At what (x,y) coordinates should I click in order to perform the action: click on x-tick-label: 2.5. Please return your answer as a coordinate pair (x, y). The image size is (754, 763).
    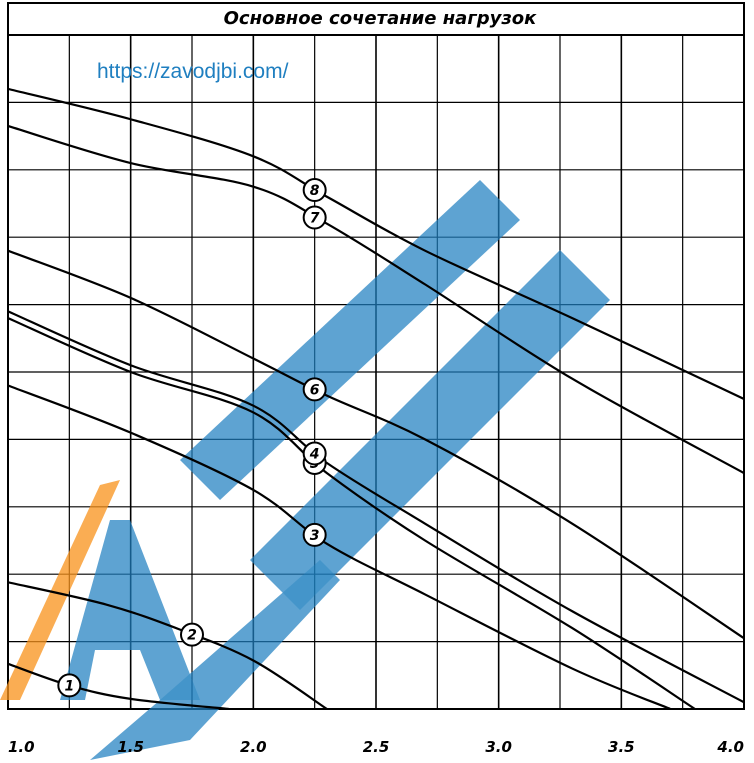
    Looking at the image, I should click on (376, 747).